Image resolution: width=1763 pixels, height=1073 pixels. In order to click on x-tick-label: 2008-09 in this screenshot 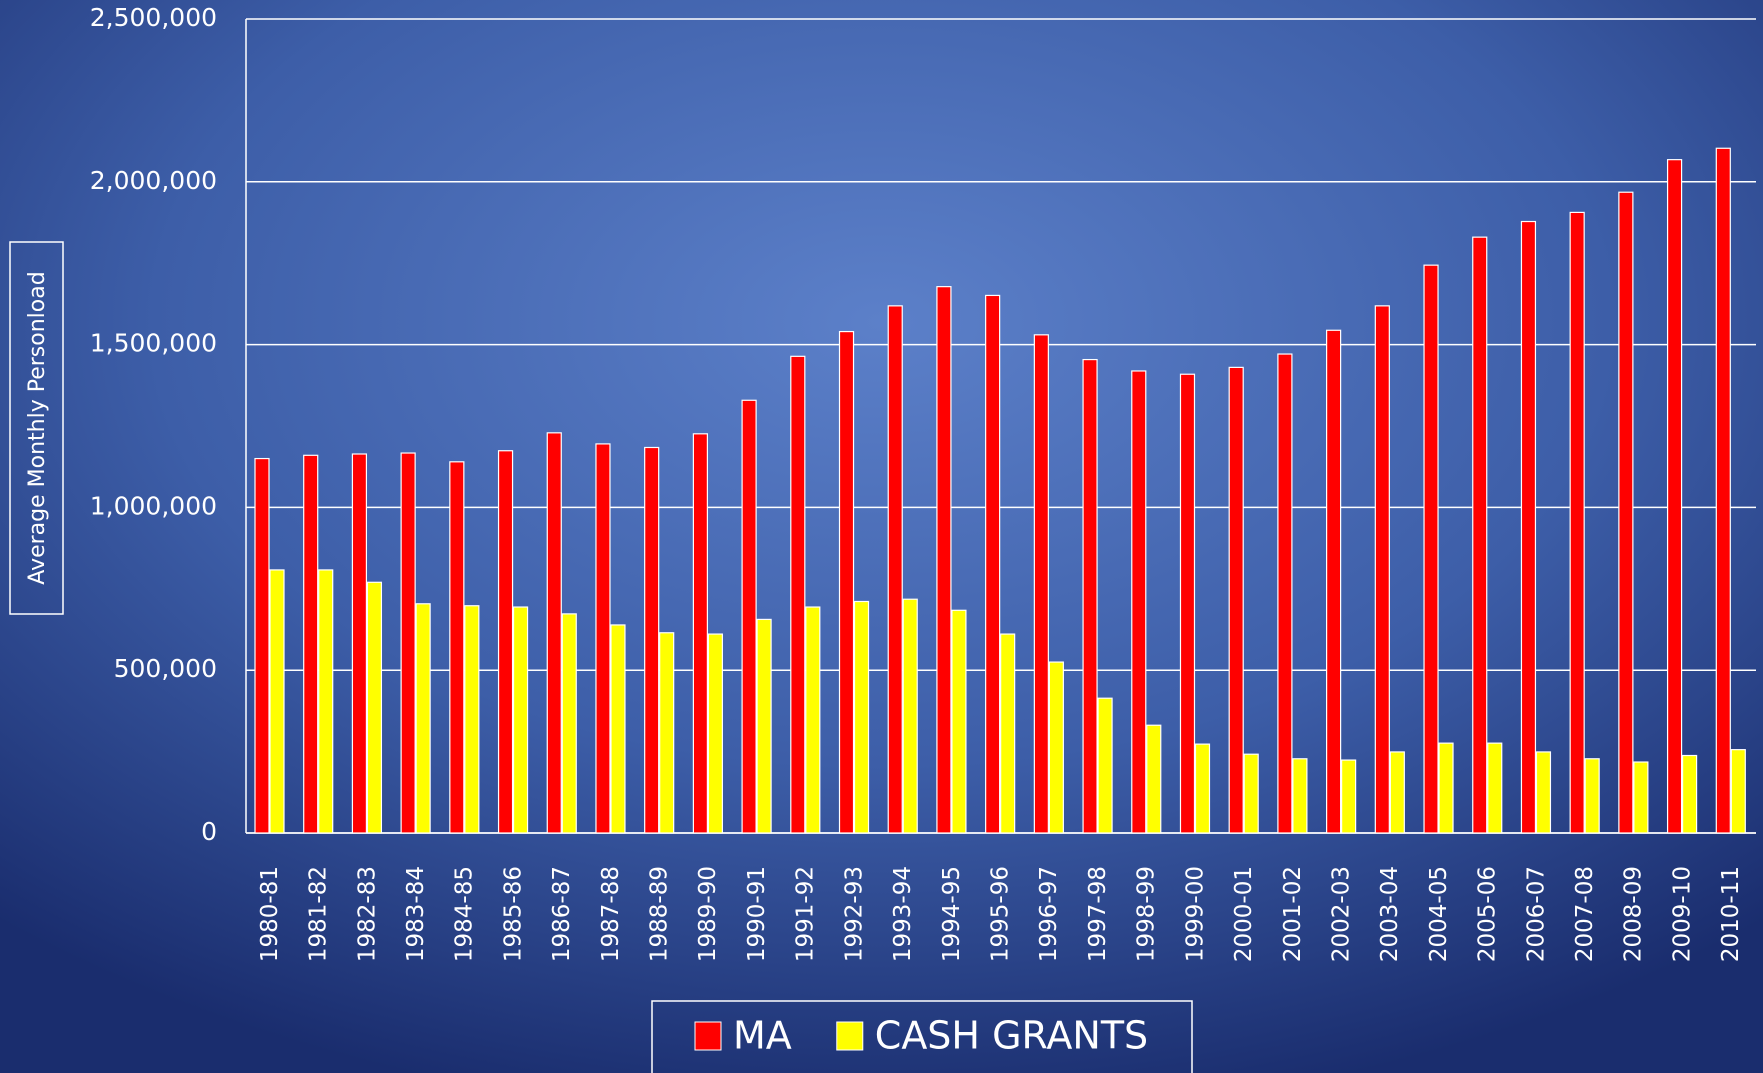, I will do `click(1634, 914)`.